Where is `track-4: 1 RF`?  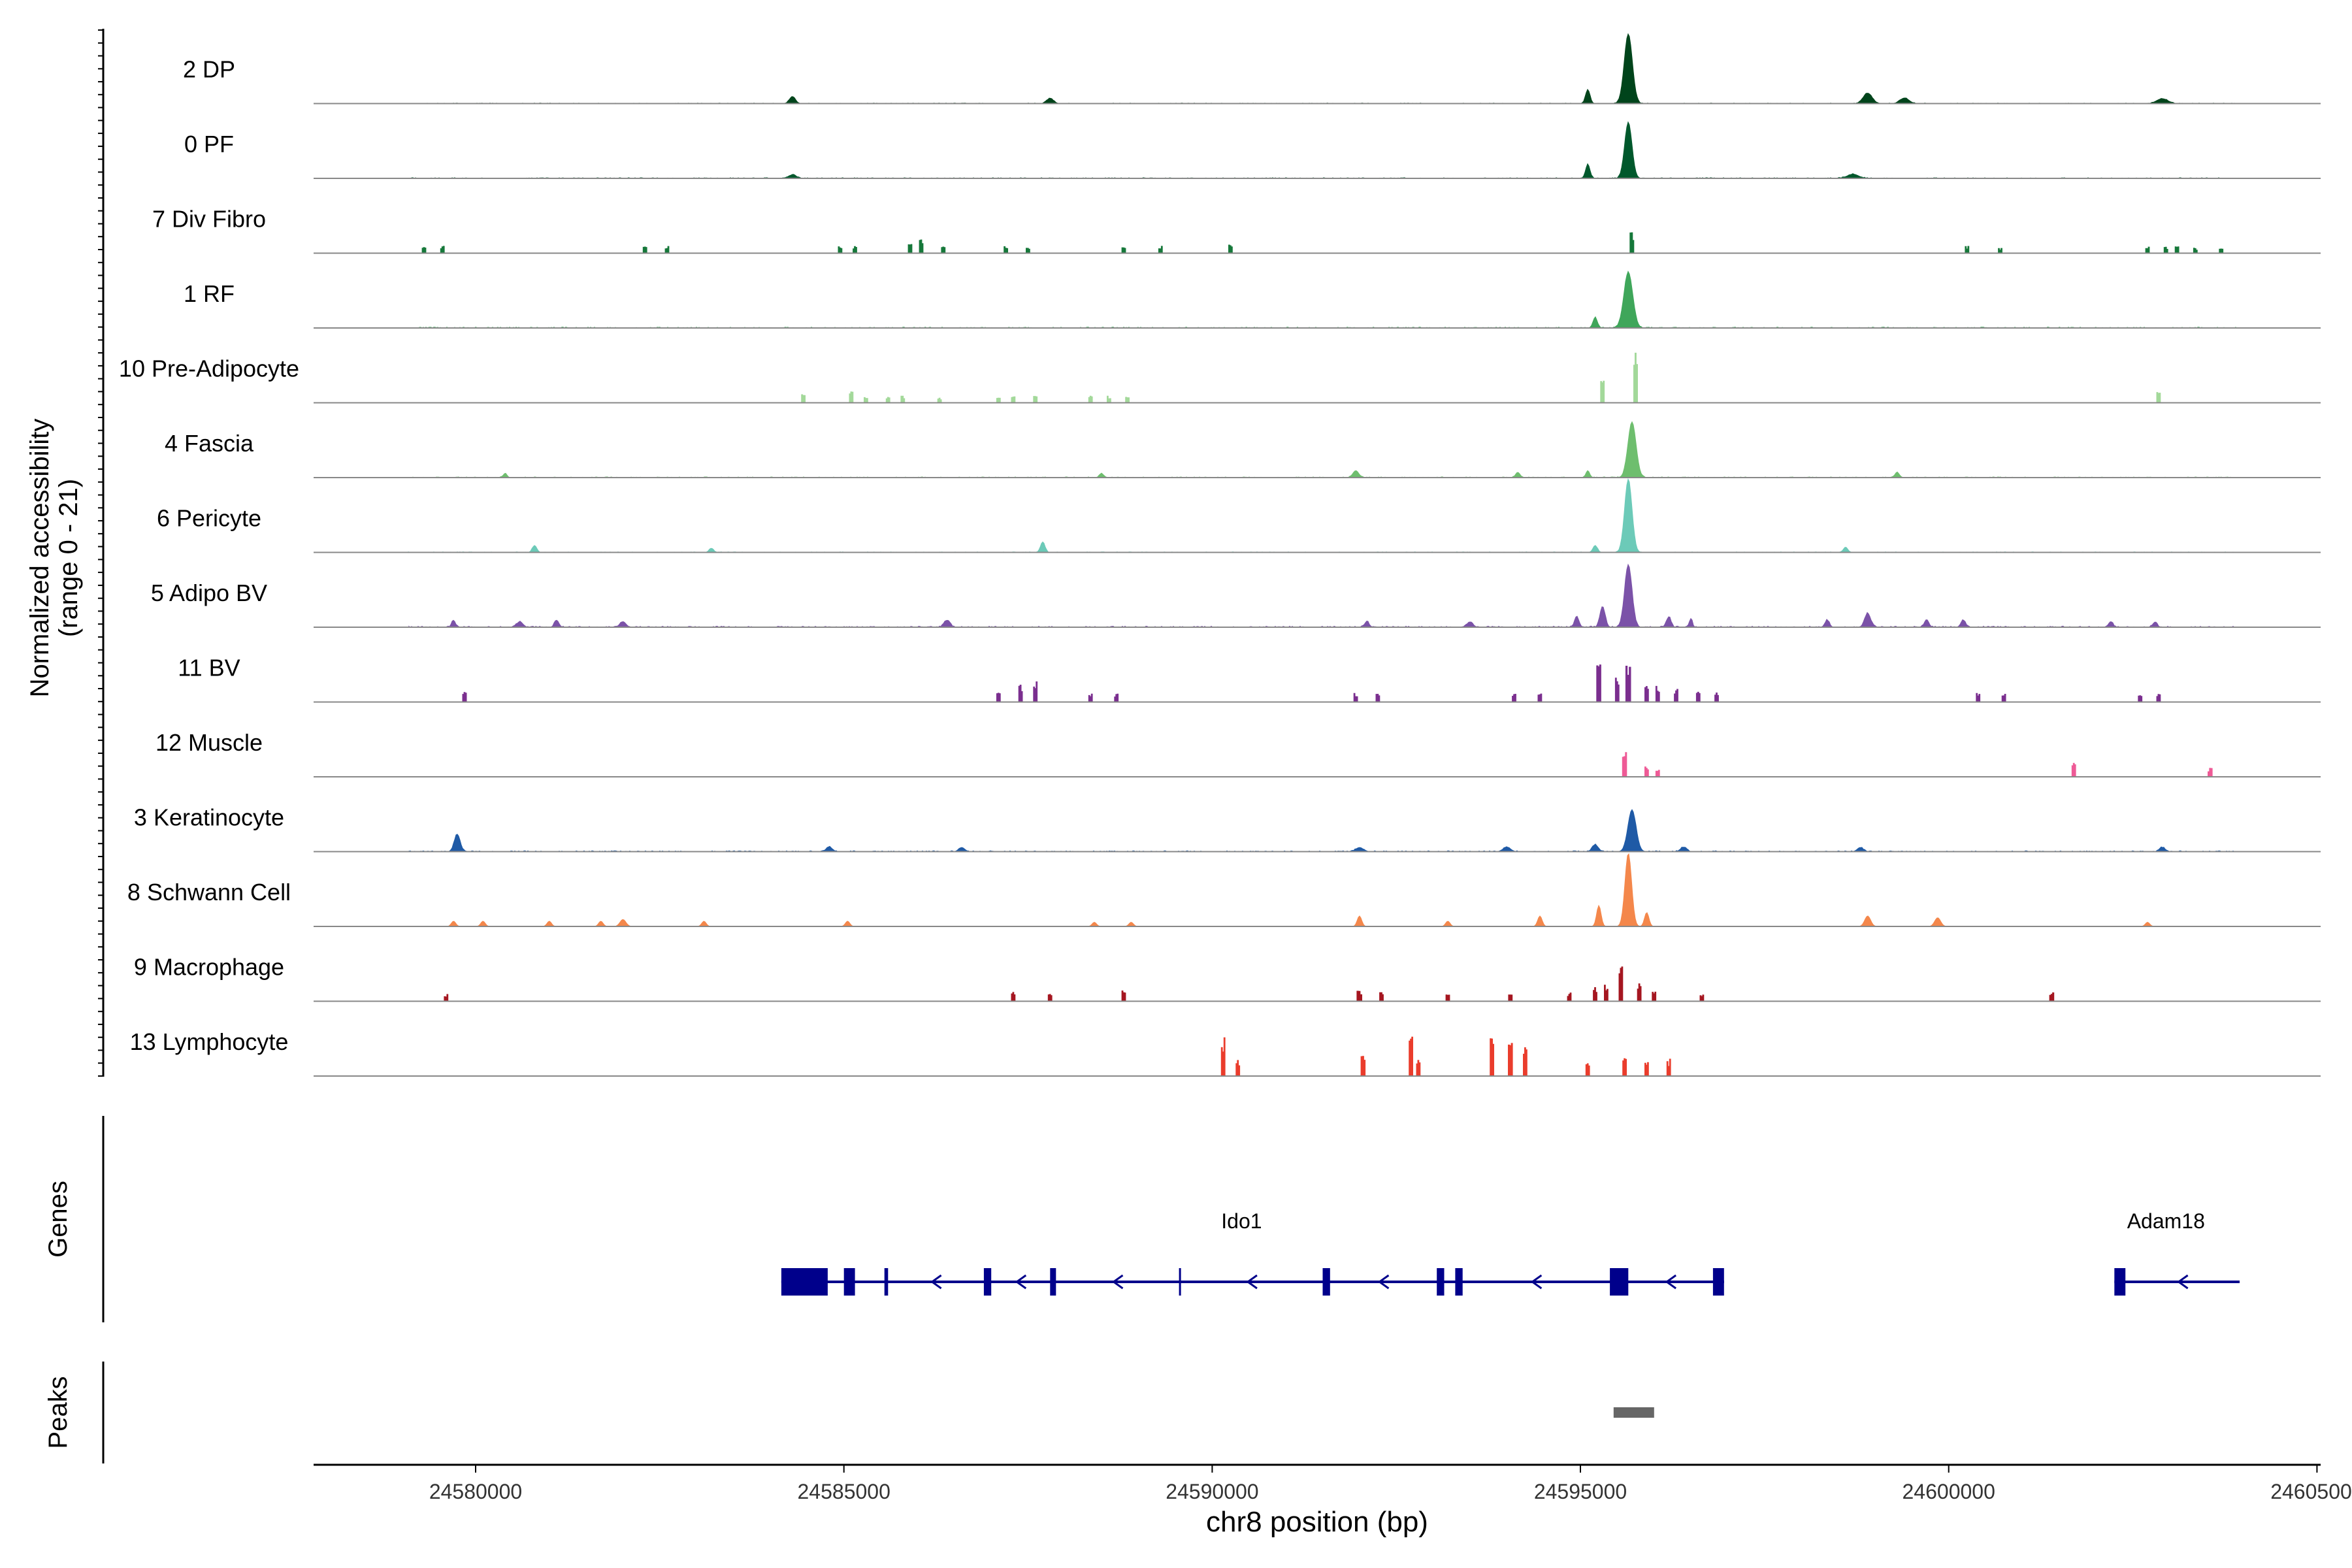
track-4: 1 RF is located at coordinates (1252, 299).